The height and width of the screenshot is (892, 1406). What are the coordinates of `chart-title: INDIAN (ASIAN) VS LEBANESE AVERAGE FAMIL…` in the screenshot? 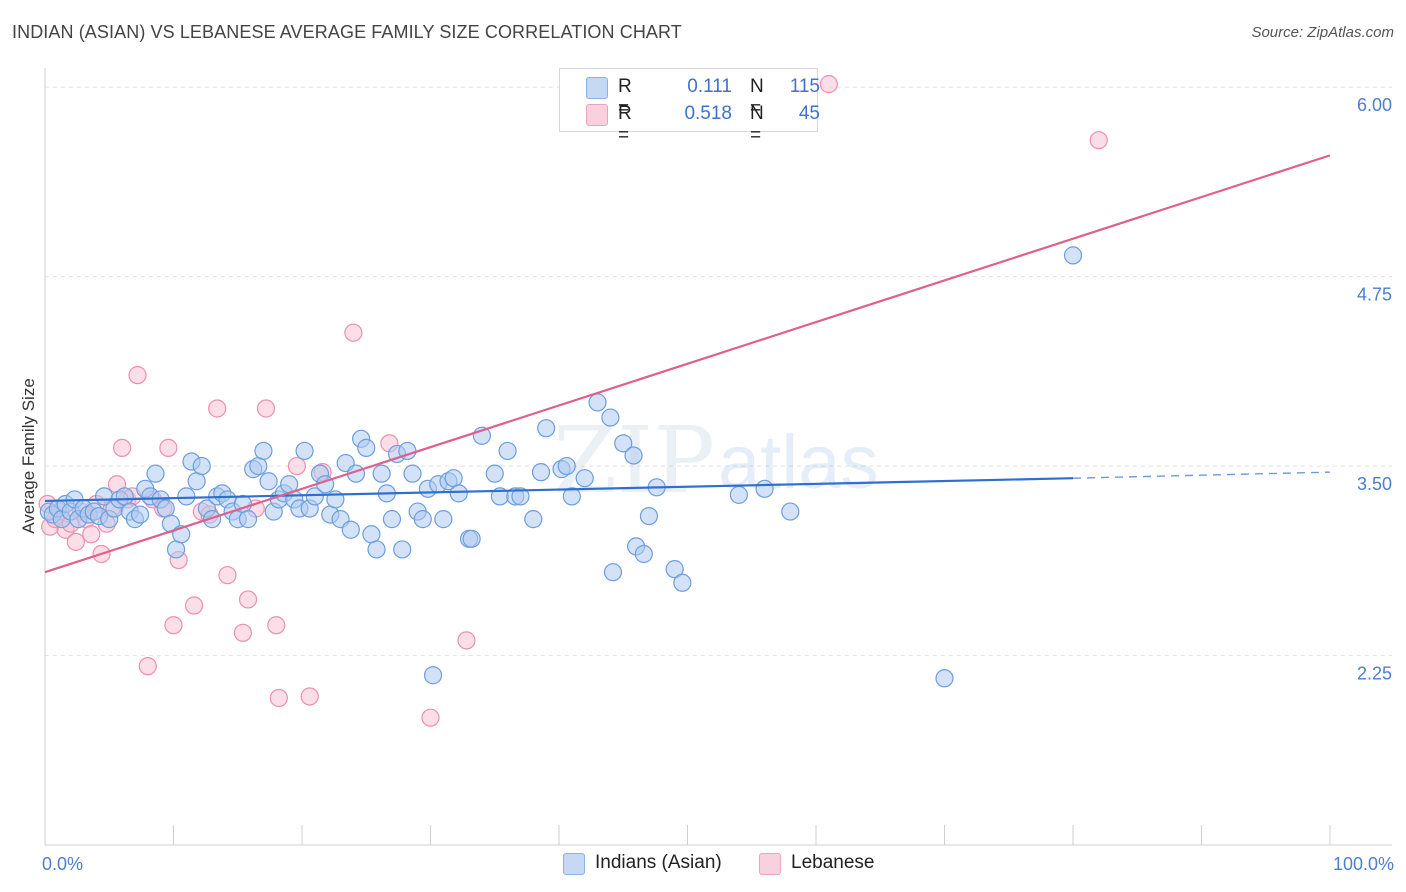 It's located at (347, 32).